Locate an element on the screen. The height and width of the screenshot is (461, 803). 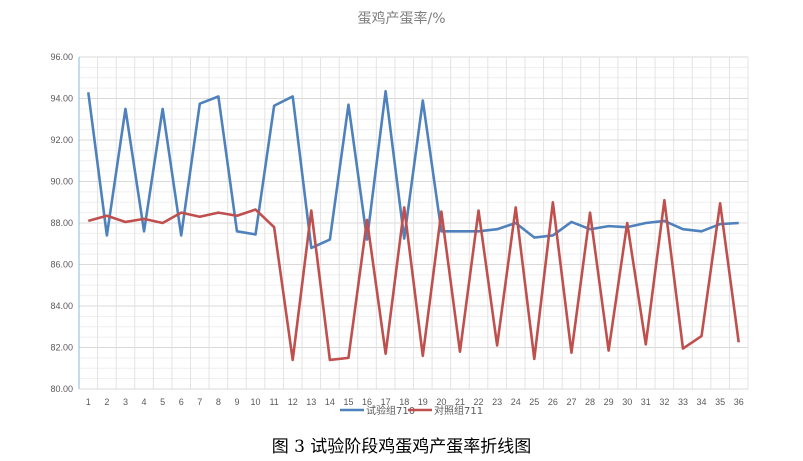
x-tick-label: 25 is located at coordinates (534, 402).